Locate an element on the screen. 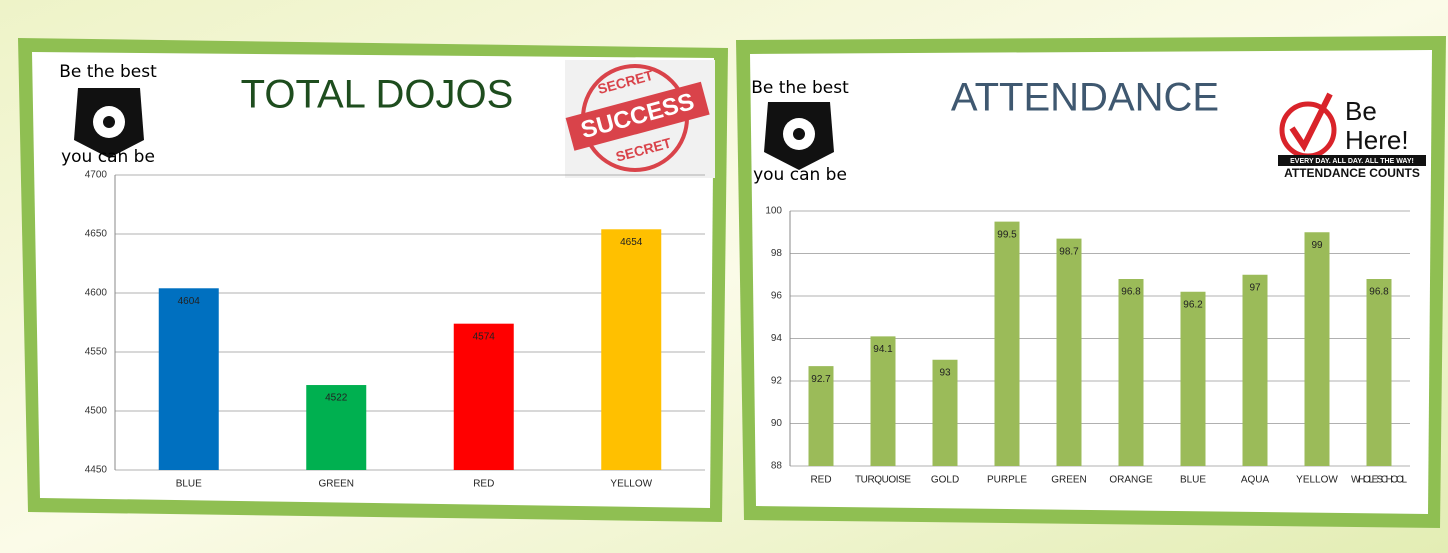 Image resolution: width=1448 pixels, height=553 pixels. logo-band is located at coordinates (1352, 160).